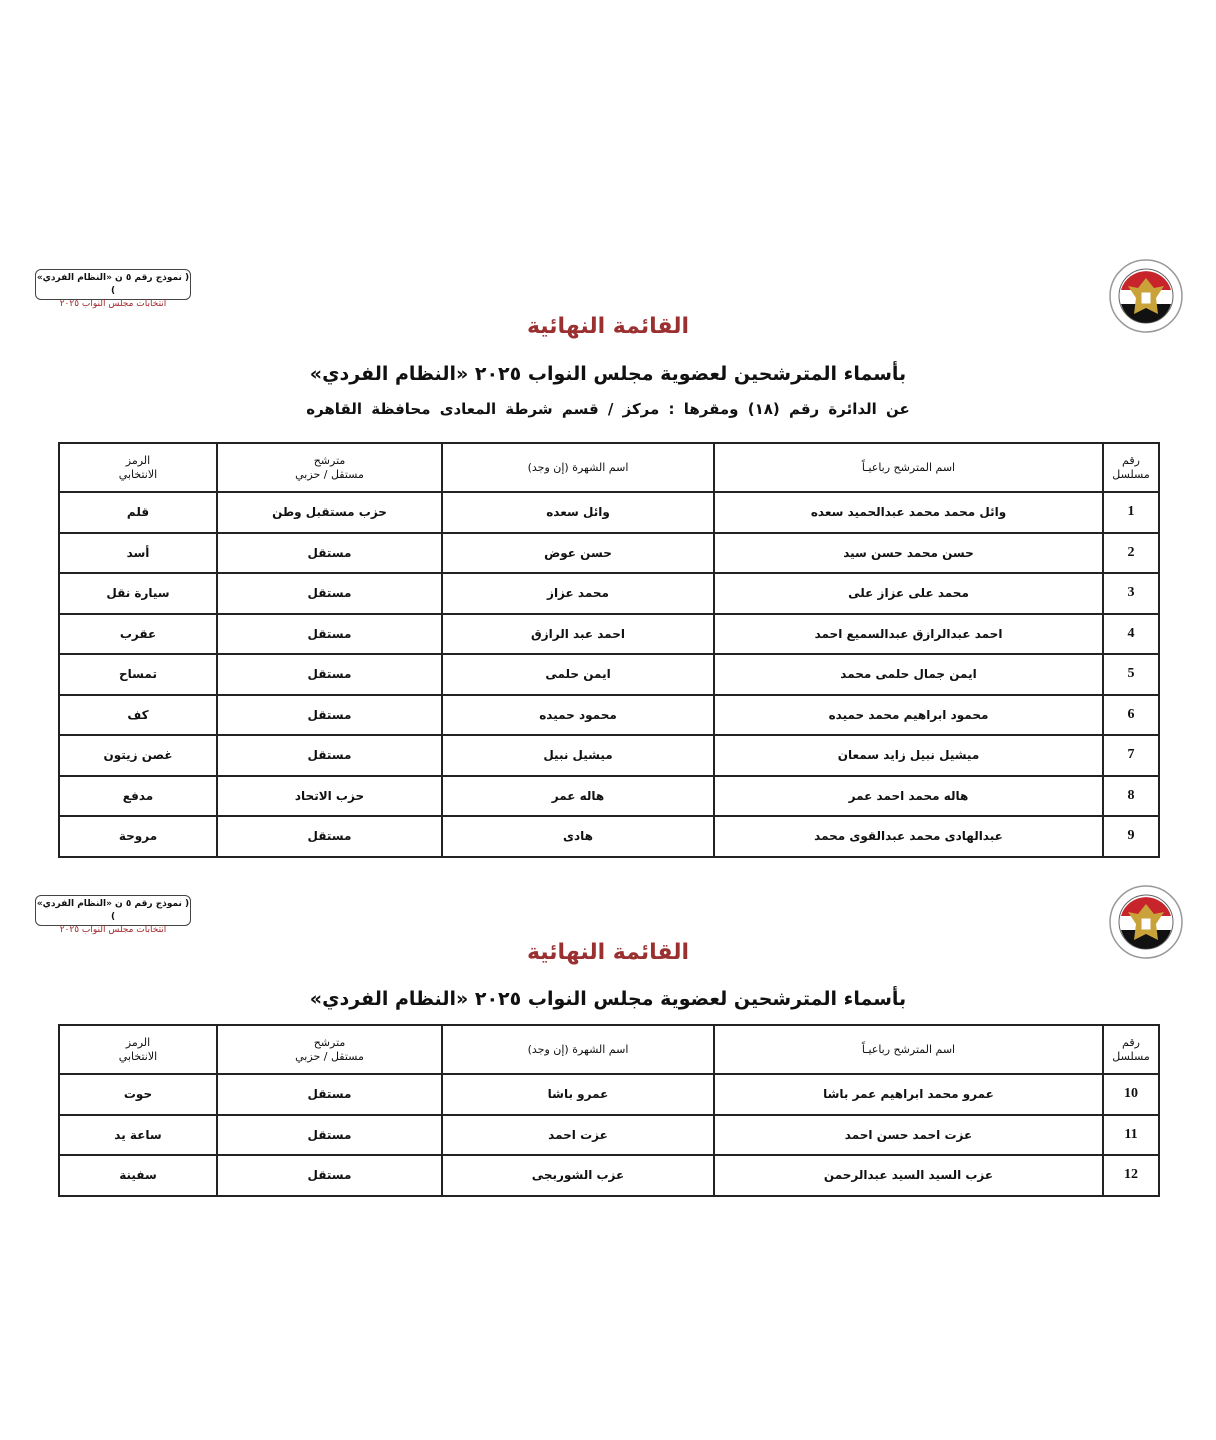 The width and height of the screenshot is (1216, 1440). What do you see at coordinates (908, 552) in the screenshot?
I see `cell-full-name: حسن محمد حسن سيد` at bounding box center [908, 552].